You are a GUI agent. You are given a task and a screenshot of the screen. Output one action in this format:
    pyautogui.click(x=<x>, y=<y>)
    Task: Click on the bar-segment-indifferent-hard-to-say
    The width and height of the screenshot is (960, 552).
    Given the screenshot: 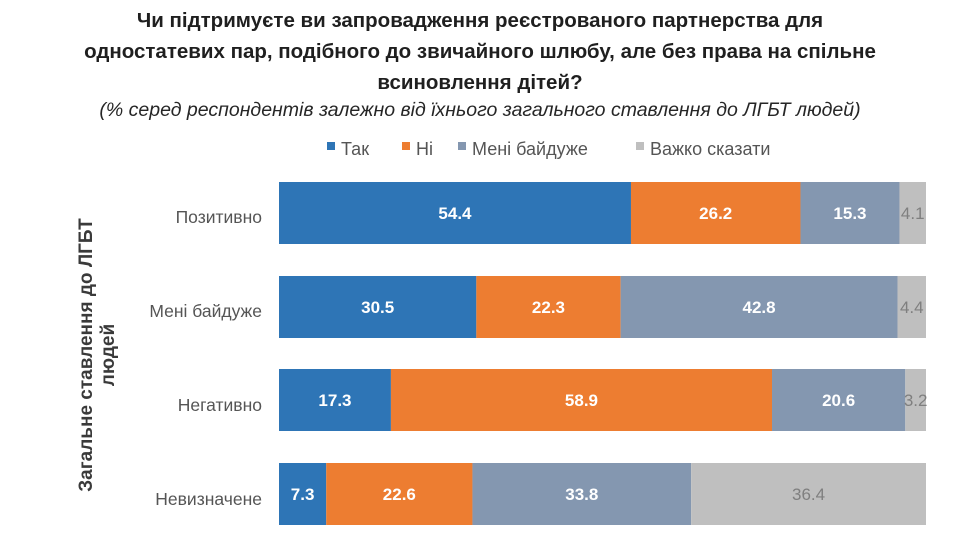 What is the action you would take?
    pyautogui.click(x=911, y=307)
    